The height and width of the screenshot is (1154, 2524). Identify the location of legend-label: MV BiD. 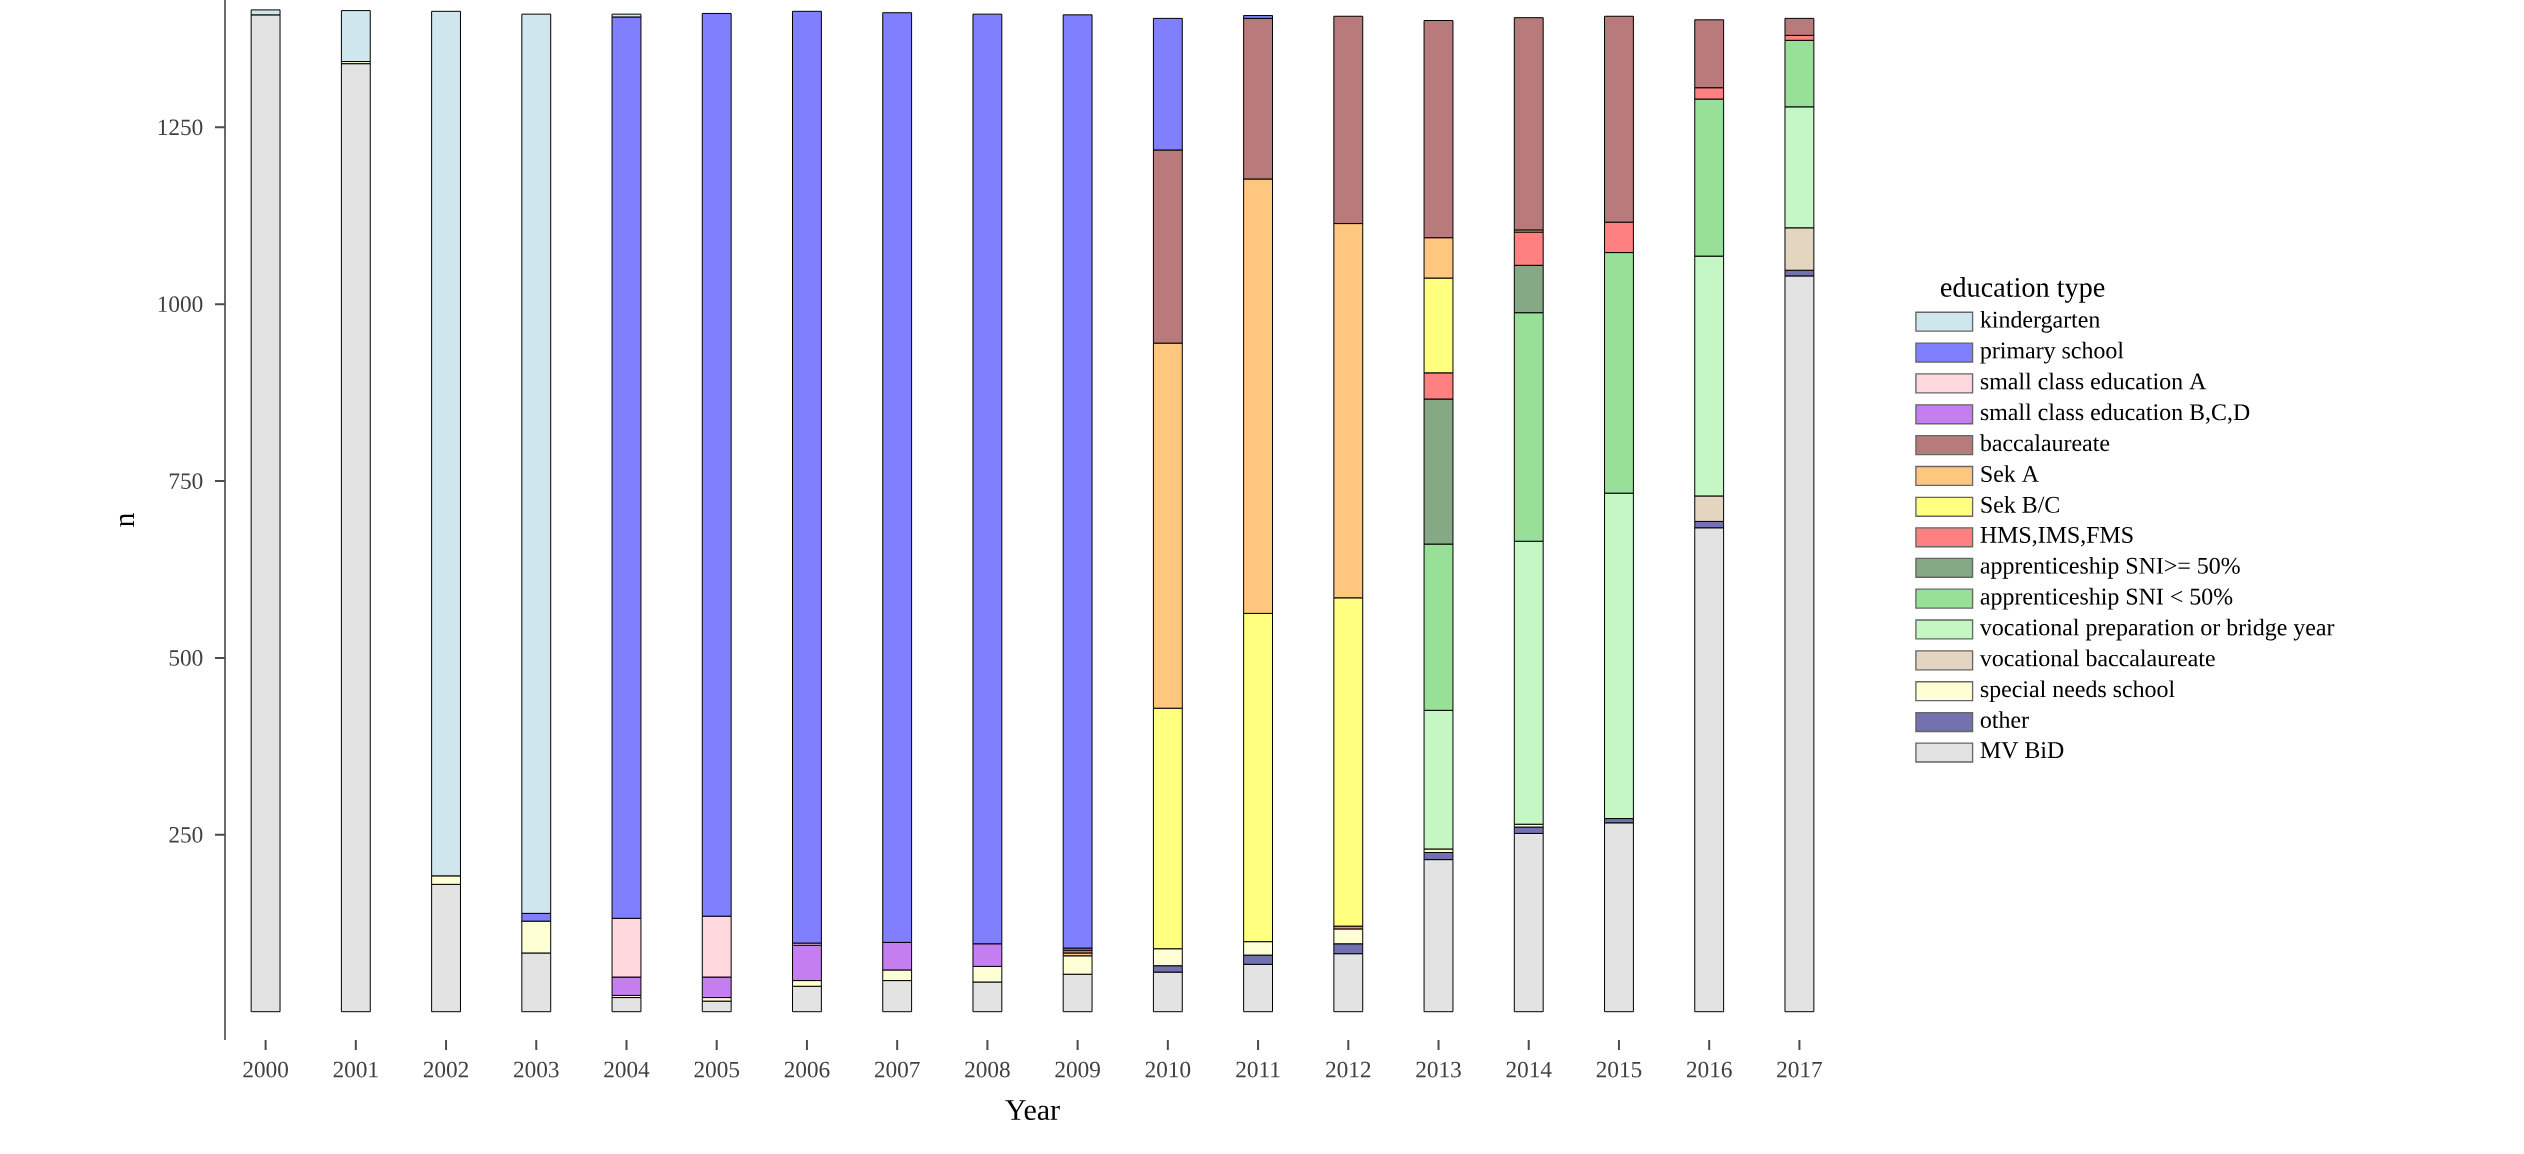
(2022, 750).